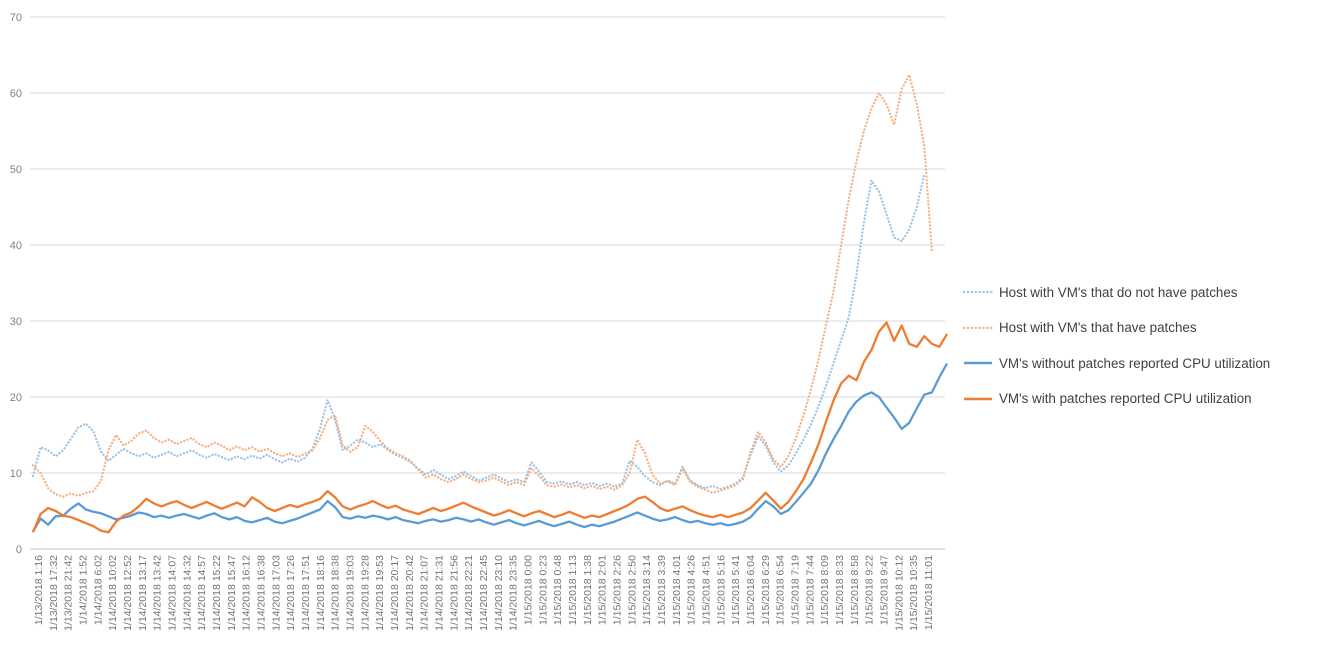 The height and width of the screenshot is (669, 1334). I want to click on x-axis-tick-label: 1/14/2018 15:22, so click(217, 593).